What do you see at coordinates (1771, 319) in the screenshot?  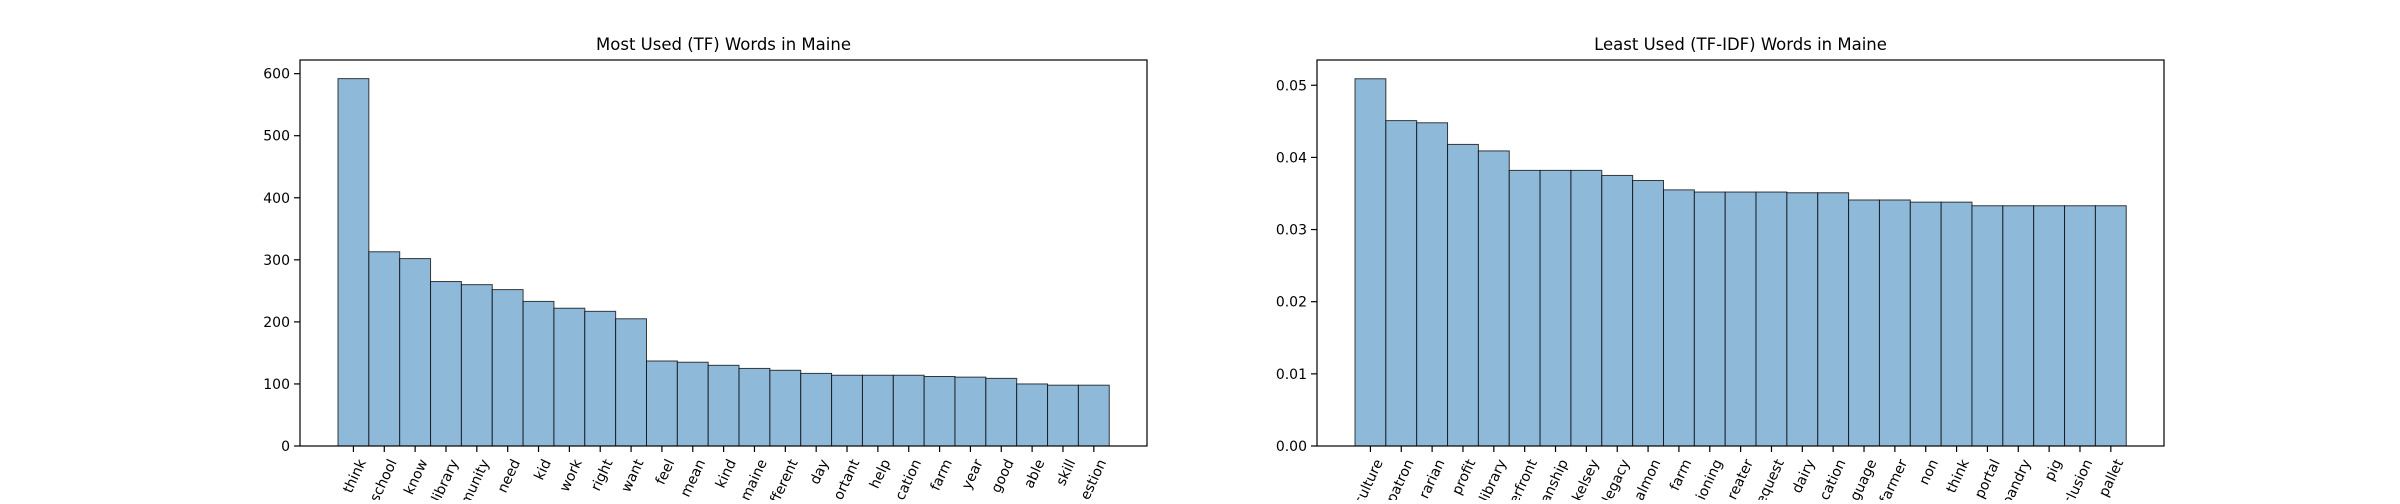 I see `bar-equest` at bounding box center [1771, 319].